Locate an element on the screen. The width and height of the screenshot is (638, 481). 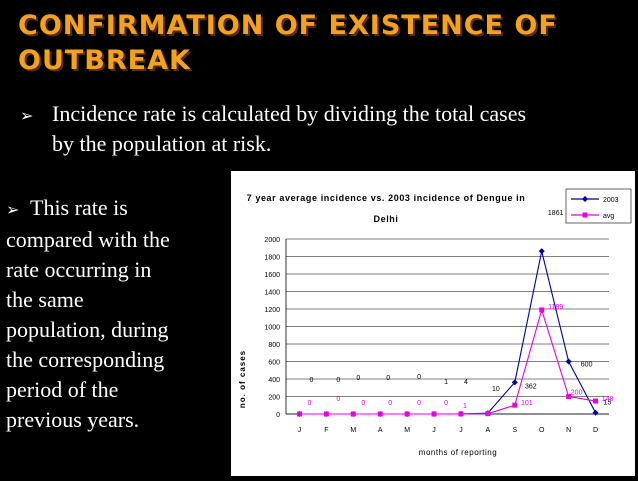
data-label-avg: 148 is located at coordinates (608, 399).